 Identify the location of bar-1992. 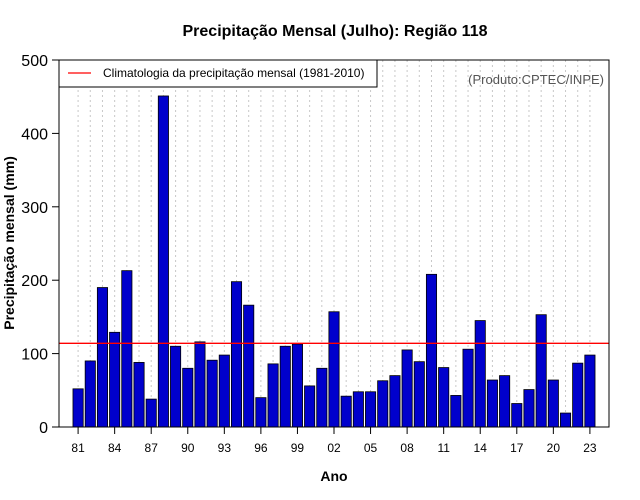
(212, 393).